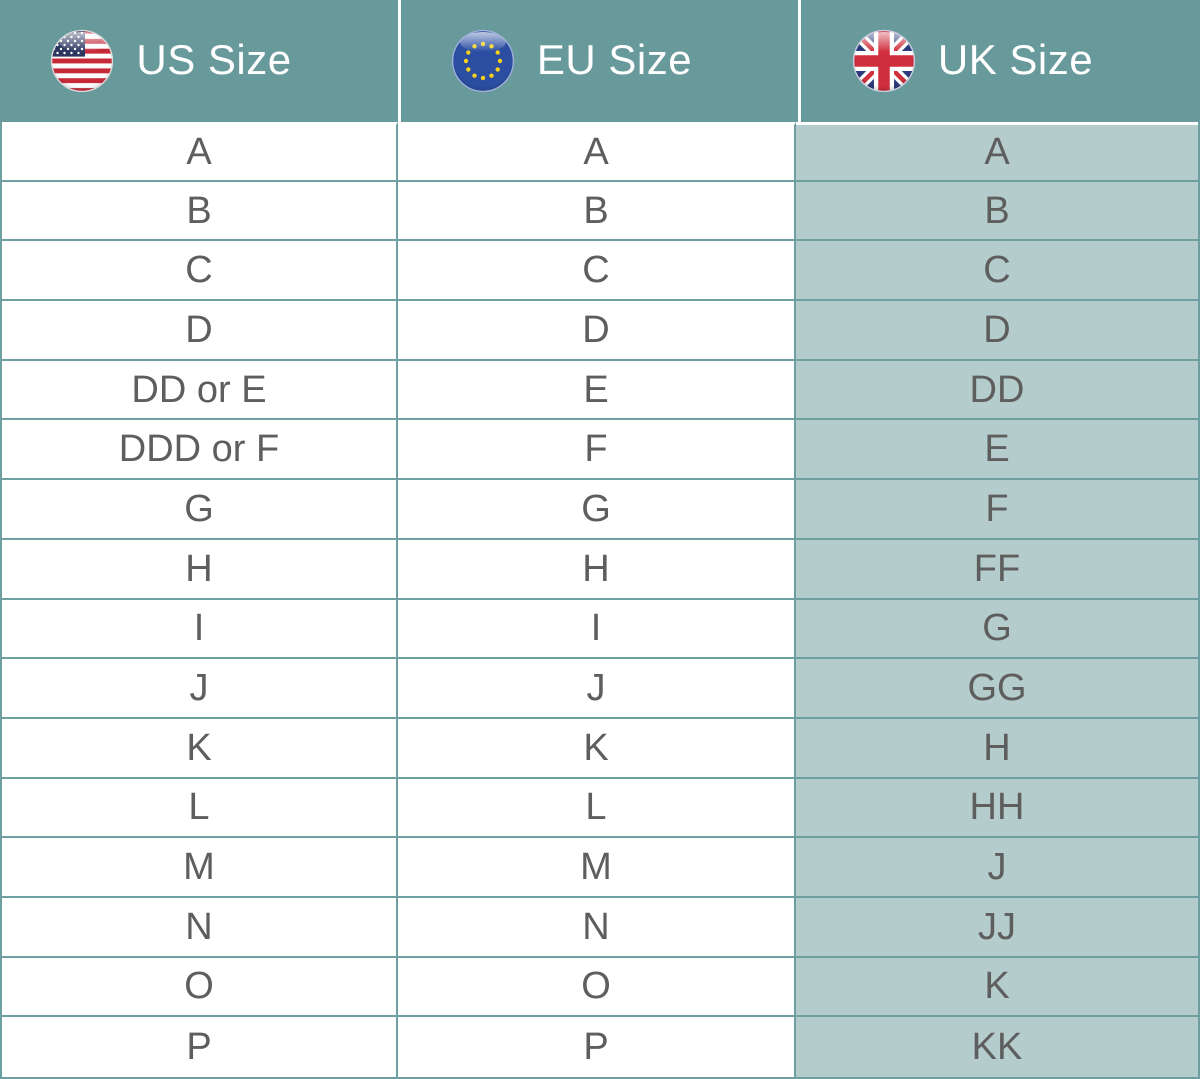 The height and width of the screenshot is (1079, 1200). Describe the element at coordinates (997, 331) in the screenshot. I see `uk-size-cell: D` at that location.